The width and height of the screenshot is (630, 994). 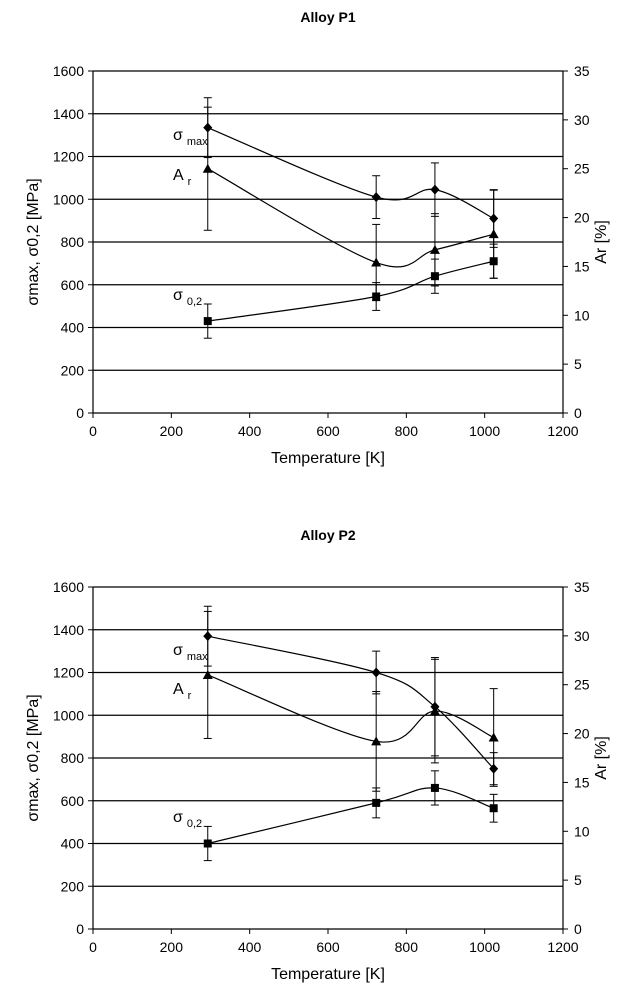 What do you see at coordinates (601, 758) in the screenshot?
I see `y2-axis-label: Ar [%]` at bounding box center [601, 758].